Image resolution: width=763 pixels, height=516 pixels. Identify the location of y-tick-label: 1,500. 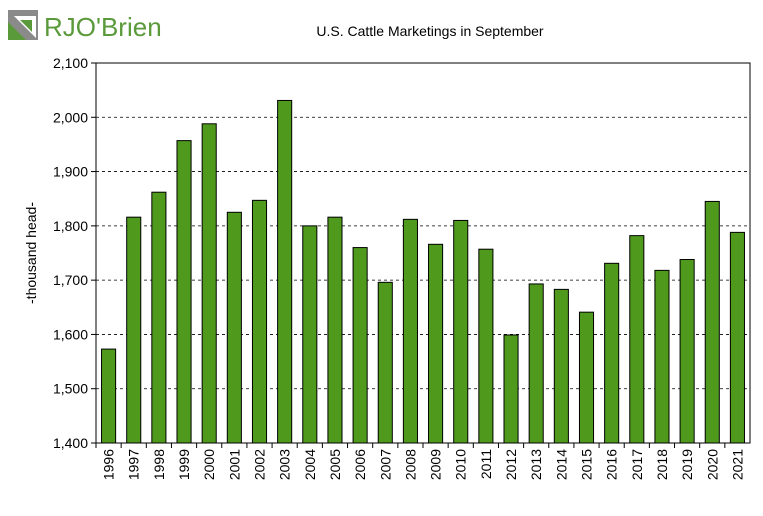
(70, 389).